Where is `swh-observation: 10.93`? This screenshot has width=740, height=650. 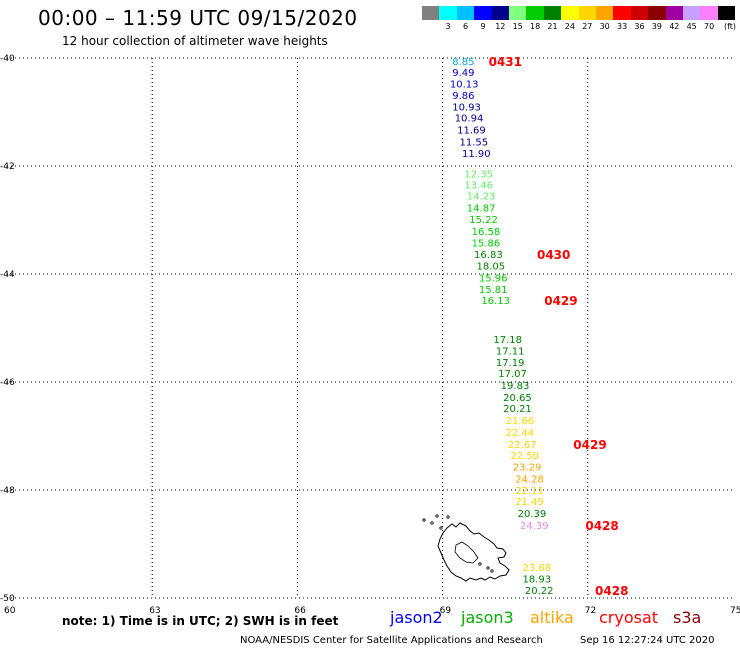
swh-observation: 10.93 is located at coordinates (466, 107).